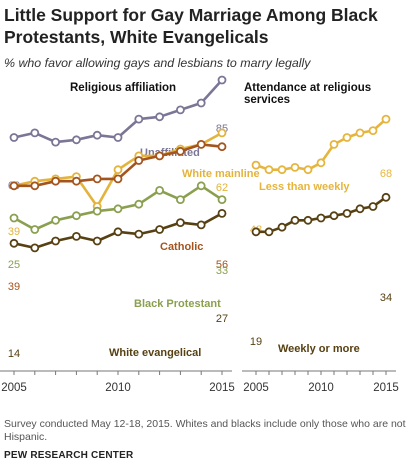 This screenshot has width=415, height=470. What do you see at coordinates (386, 298) in the screenshot?
I see `data-label-end: 34` at bounding box center [386, 298].